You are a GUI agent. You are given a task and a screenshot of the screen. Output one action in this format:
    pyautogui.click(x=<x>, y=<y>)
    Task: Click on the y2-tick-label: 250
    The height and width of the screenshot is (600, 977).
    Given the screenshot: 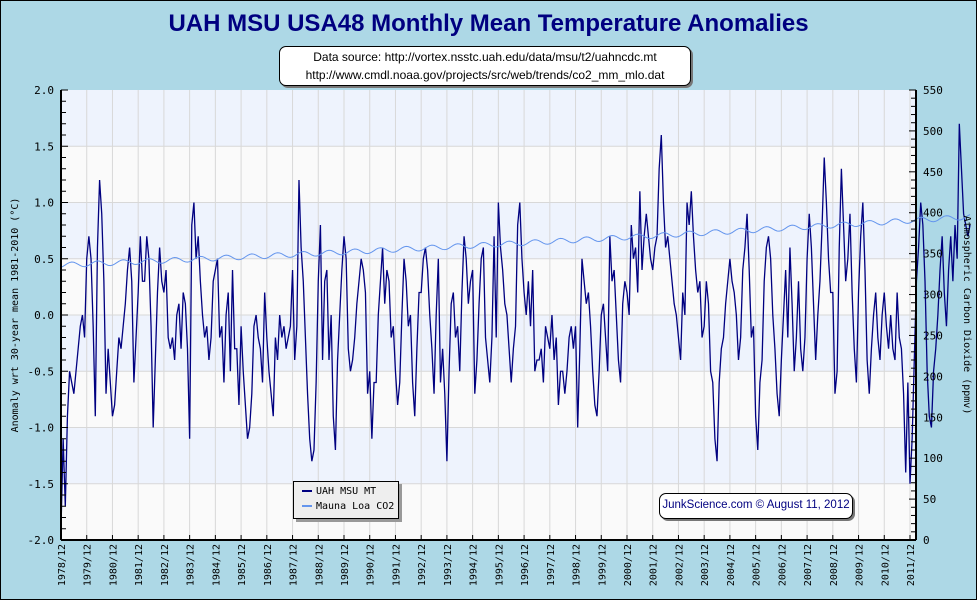 What is the action you would take?
    pyautogui.click(x=933, y=335)
    